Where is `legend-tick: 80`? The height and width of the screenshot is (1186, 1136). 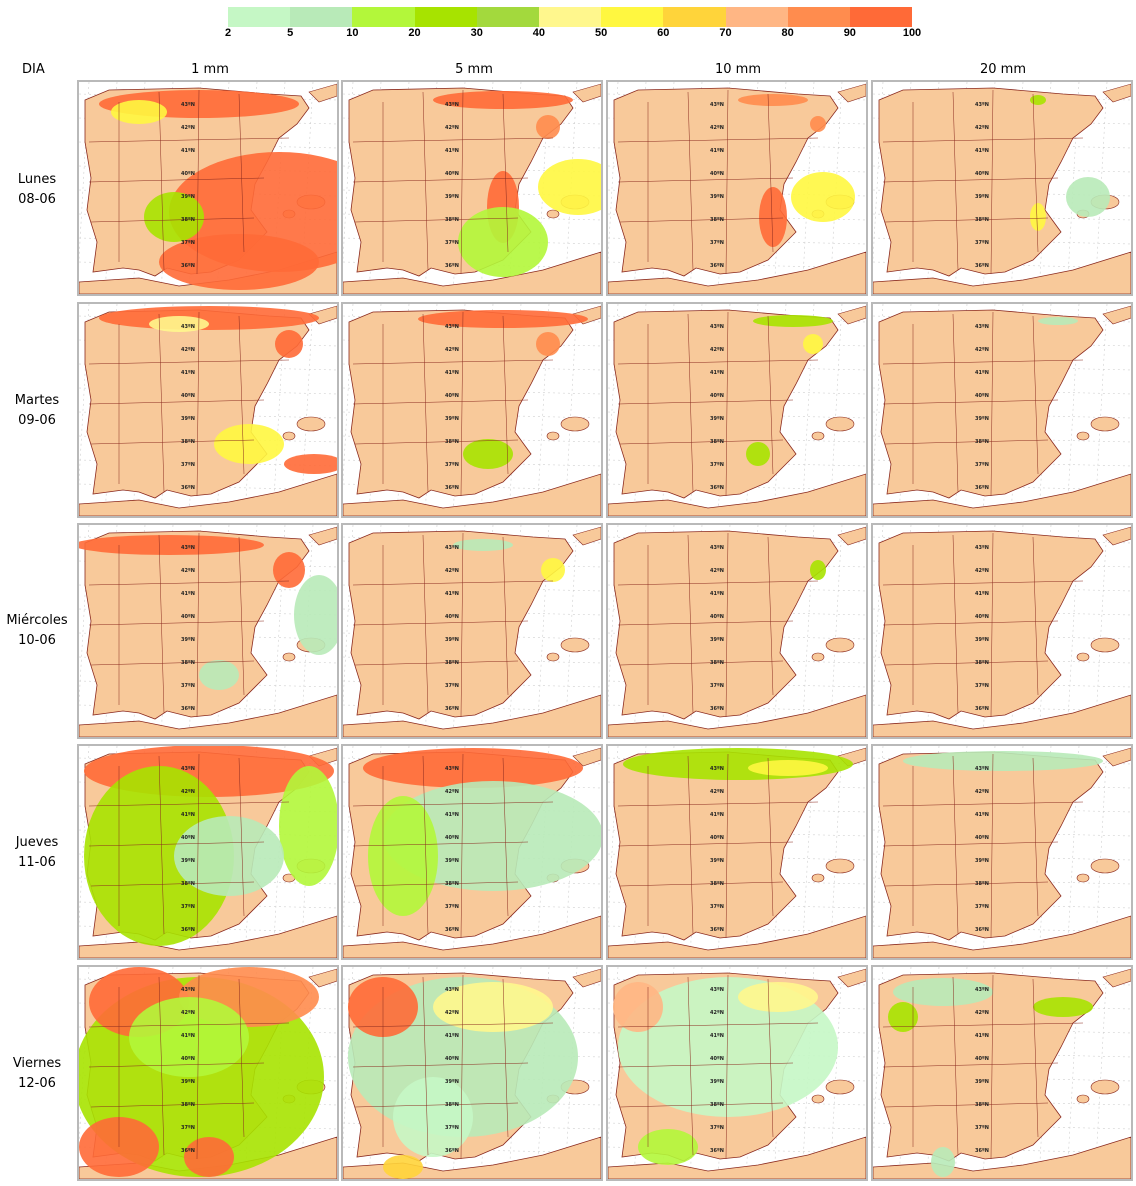 legend-tick: 80 is located at coordinates (787, 33).